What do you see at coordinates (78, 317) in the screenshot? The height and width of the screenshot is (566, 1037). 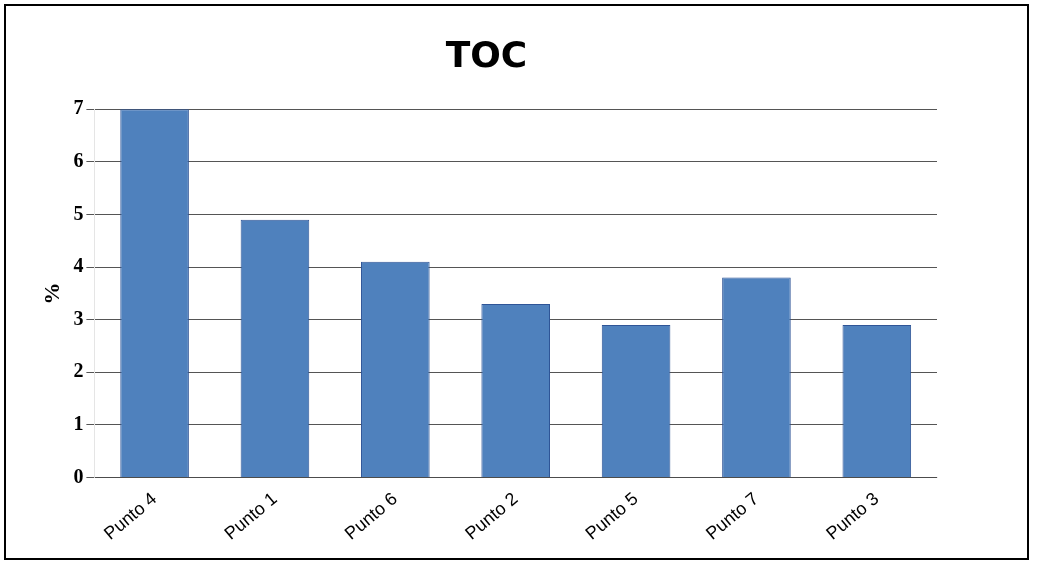 I see `y-tick-label: 3` at bounding box center [78, 317].